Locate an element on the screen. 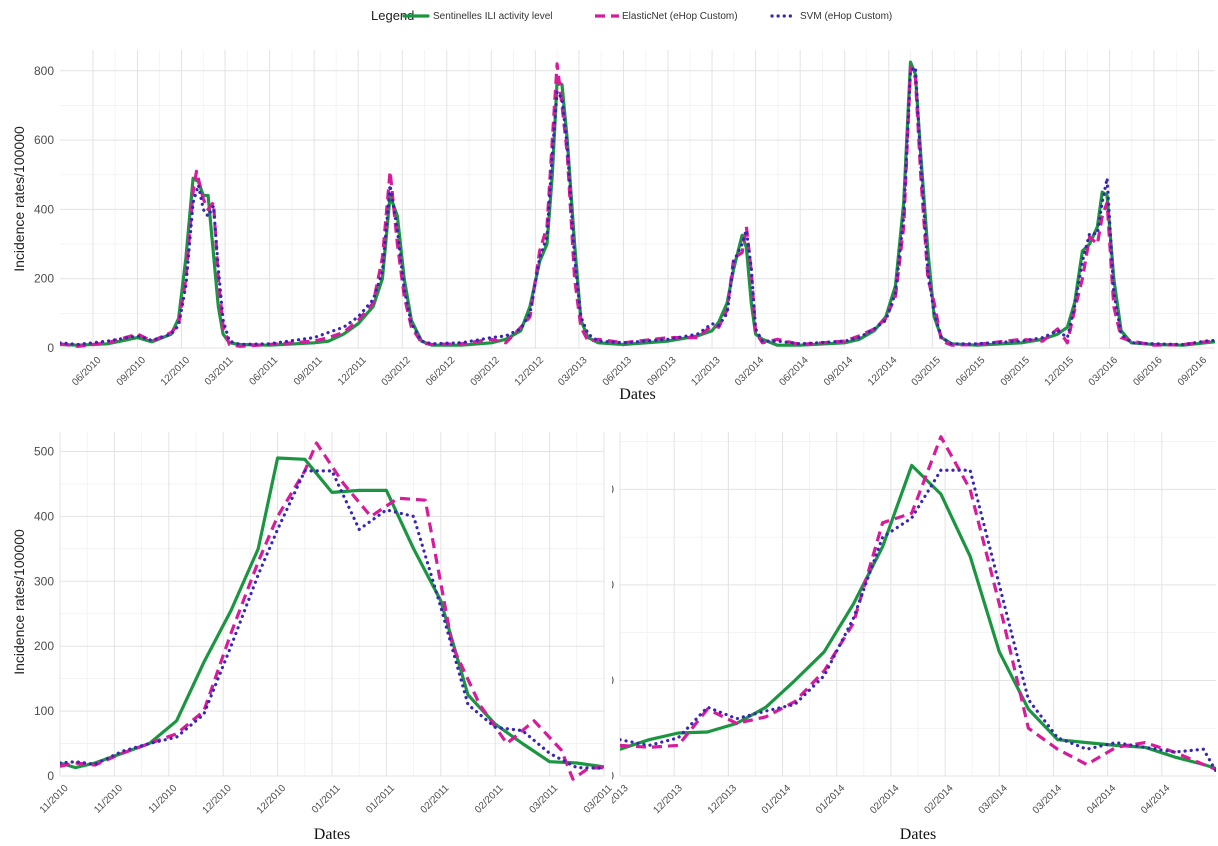 This screenshot has width=1218, height=846. x-tick-label: 12/2015 is located at coordinates (1060, 372).